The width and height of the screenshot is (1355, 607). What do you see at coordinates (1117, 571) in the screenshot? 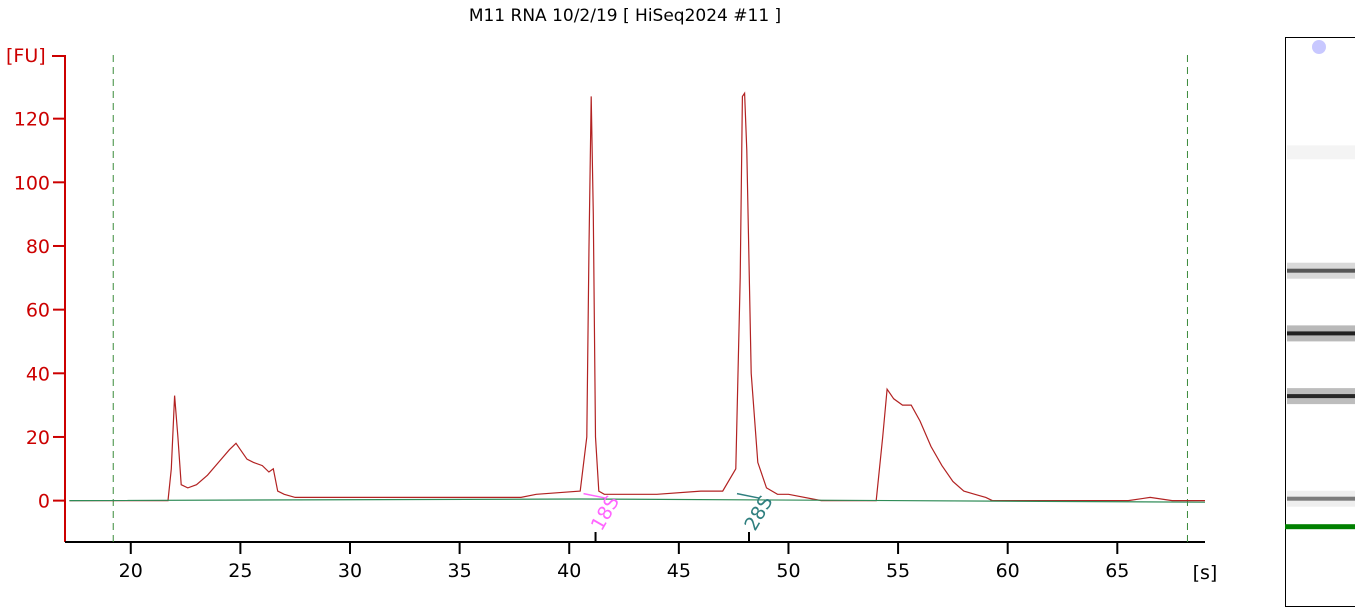
I see `x-tick-label: 65` at bounding box center [1117, 571].